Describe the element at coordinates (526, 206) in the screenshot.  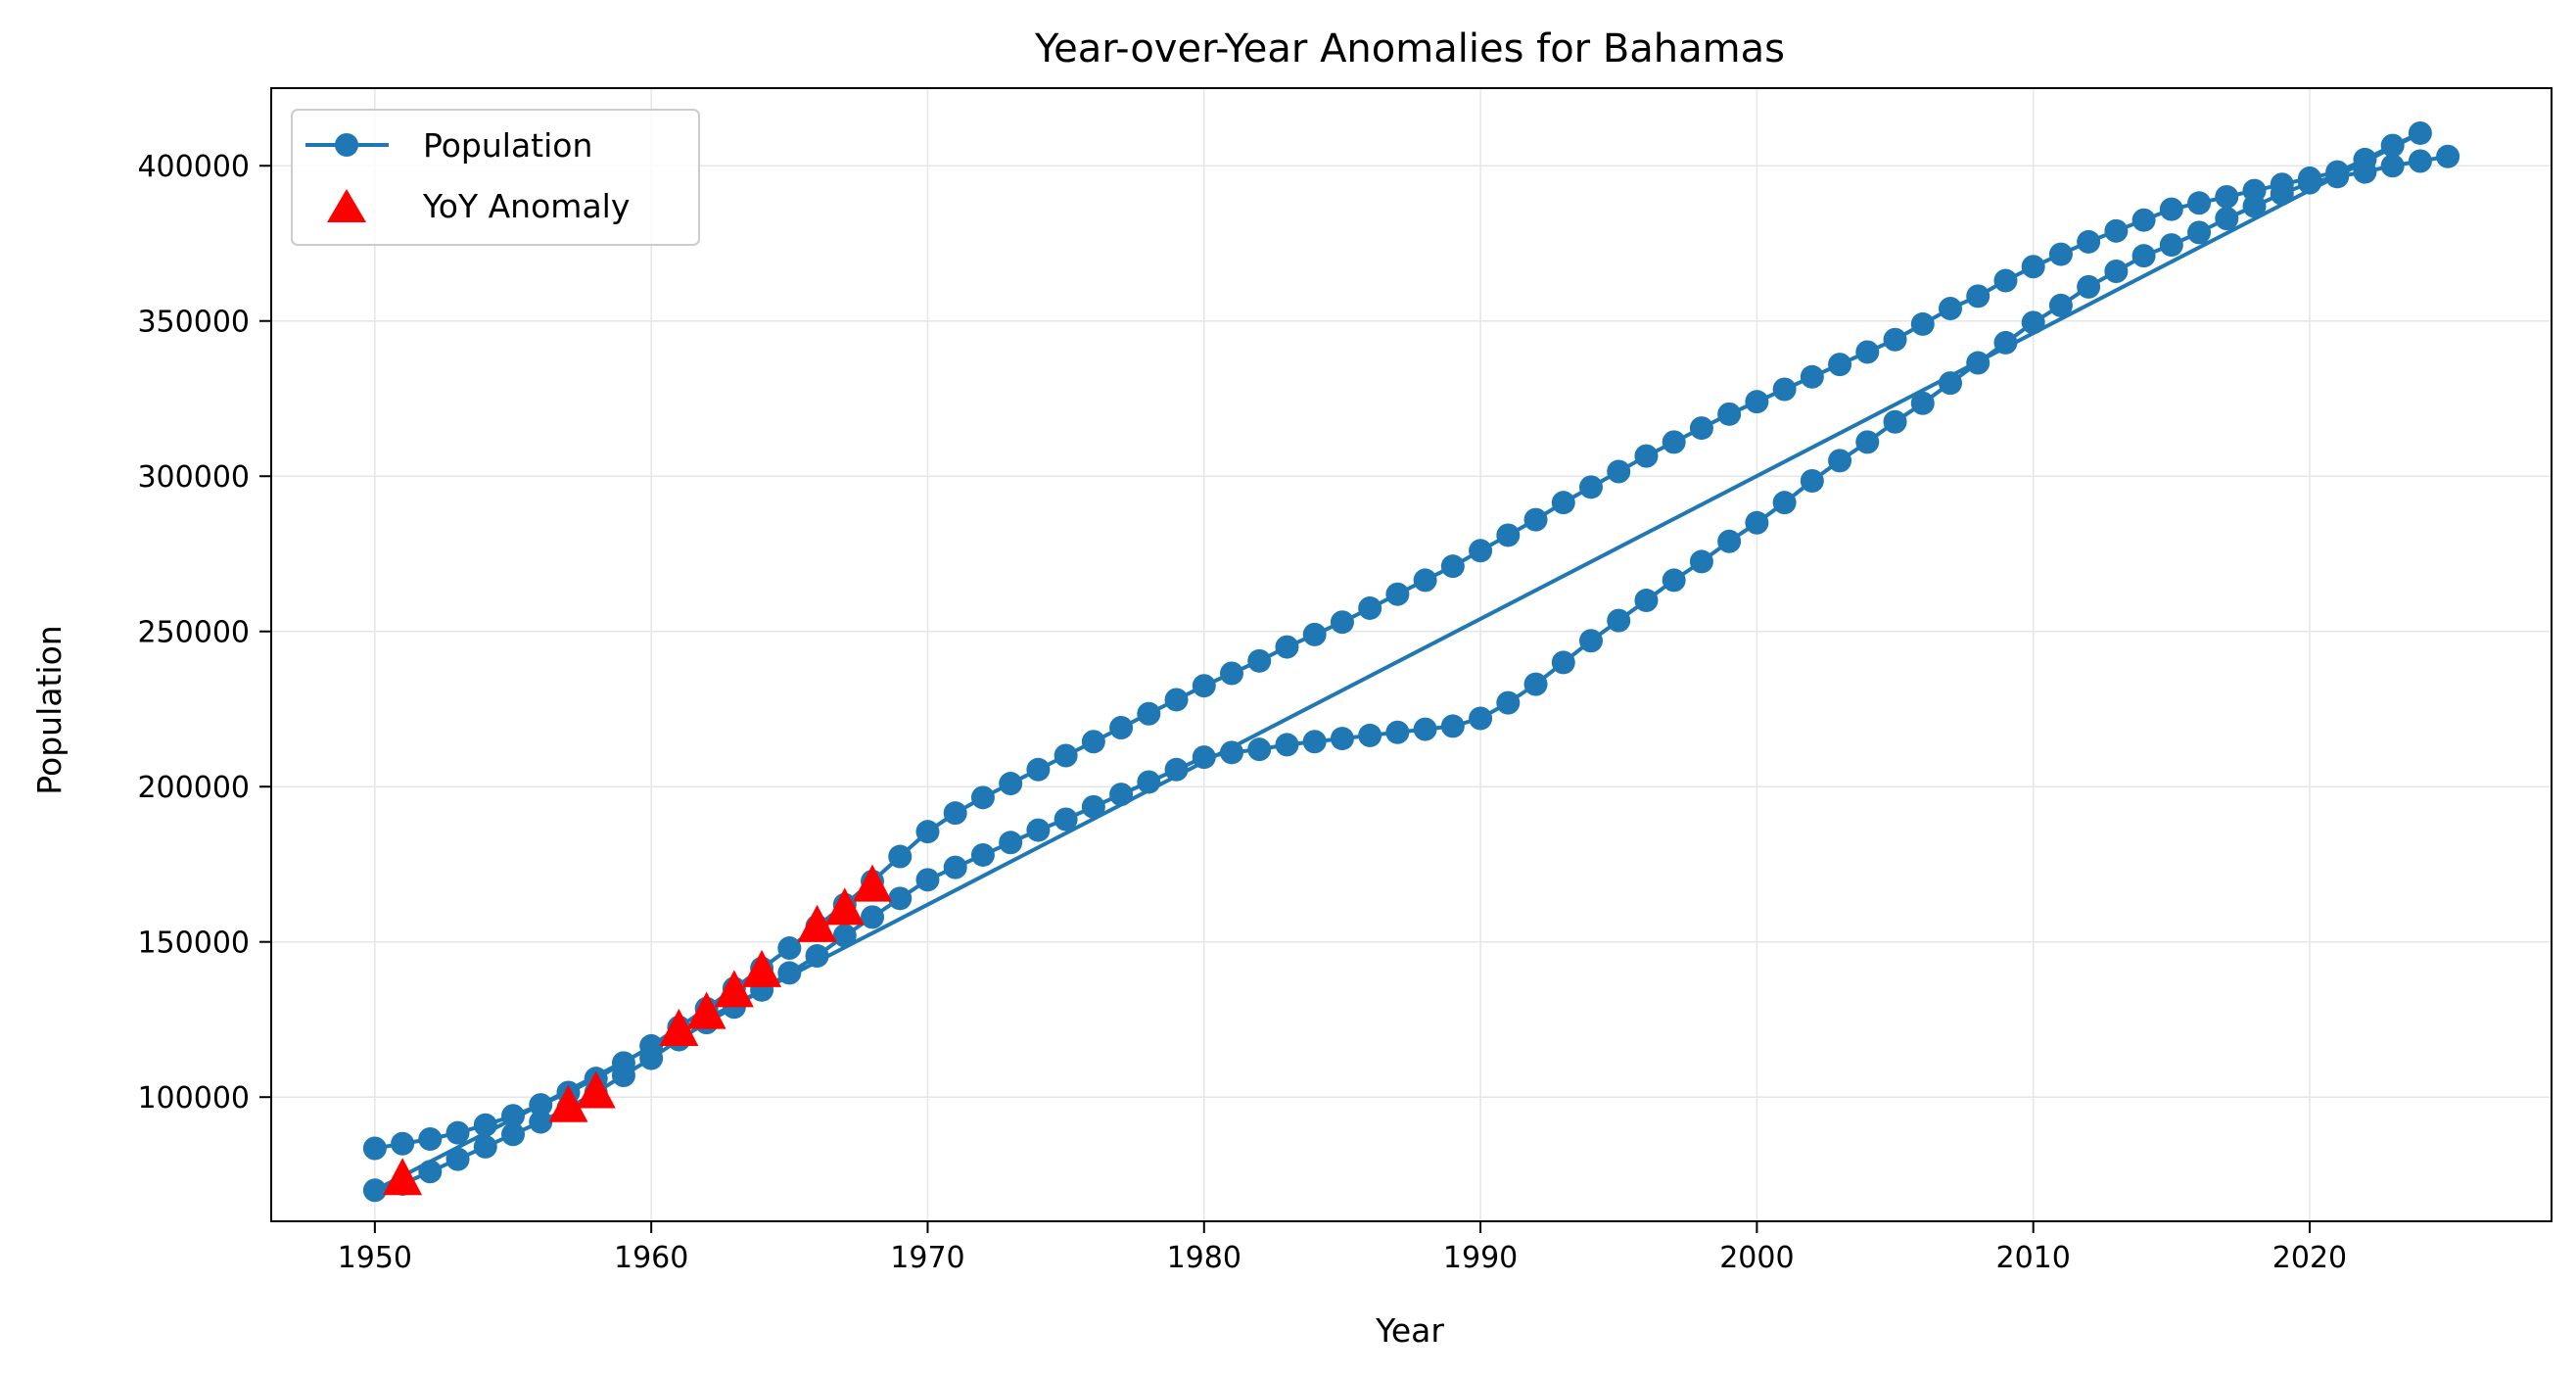
I see `legend-anomaly-label: YoY Anomaly` at that location.